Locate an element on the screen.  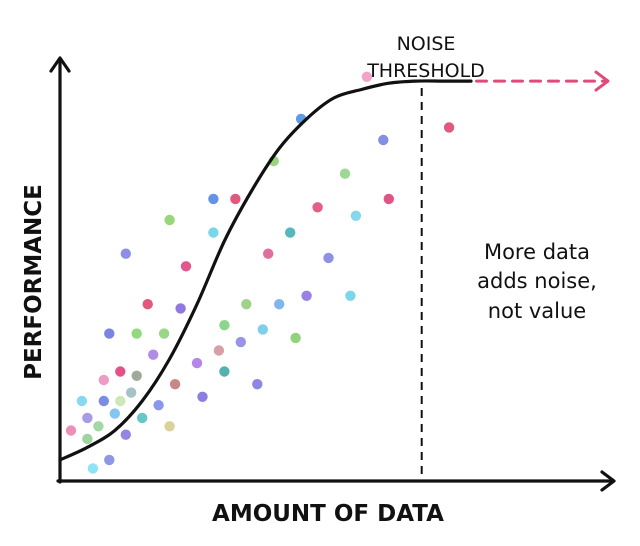
x-axis-title: AMOUNT OF DATA is located at coordinates (328, 514).